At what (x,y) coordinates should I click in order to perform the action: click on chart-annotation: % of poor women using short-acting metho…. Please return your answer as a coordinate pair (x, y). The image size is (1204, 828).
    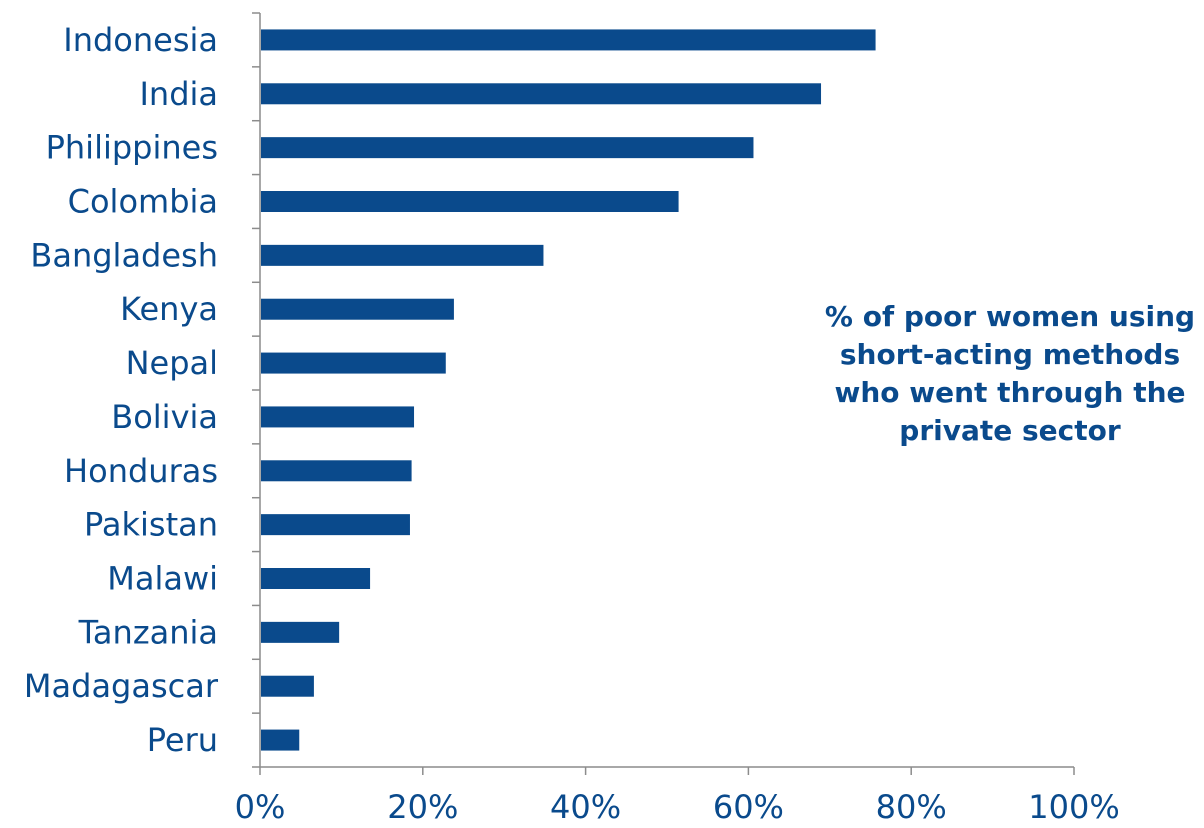
    Looking at the image, I should click on (1010, 373).